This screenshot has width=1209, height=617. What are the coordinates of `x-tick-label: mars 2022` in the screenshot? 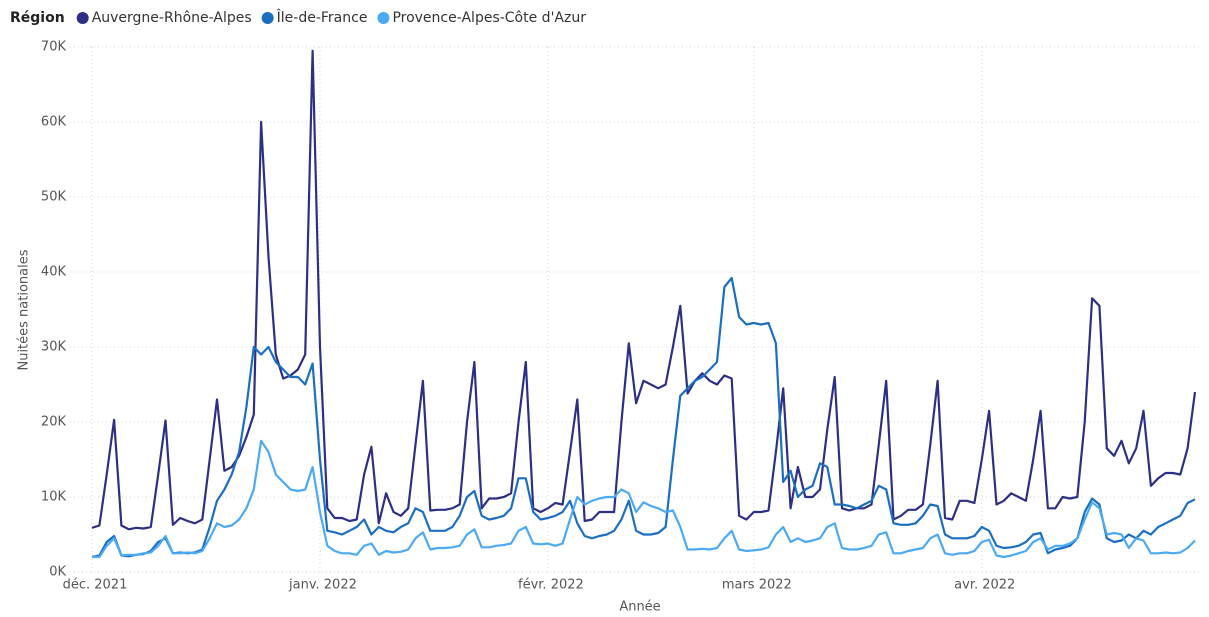 It's located at (757, 585).